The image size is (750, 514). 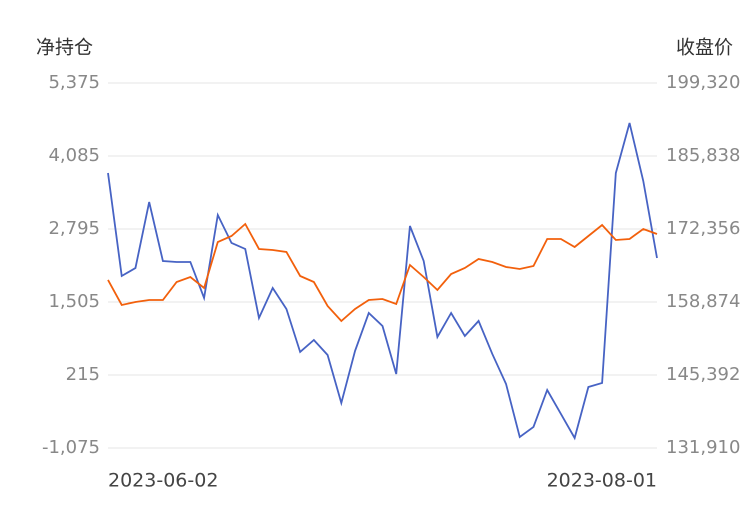 What do you see at coordinates (703, 228) in the screenshot?
I see `y2-tick-label: 172,356` at bounding box center [703, 228].